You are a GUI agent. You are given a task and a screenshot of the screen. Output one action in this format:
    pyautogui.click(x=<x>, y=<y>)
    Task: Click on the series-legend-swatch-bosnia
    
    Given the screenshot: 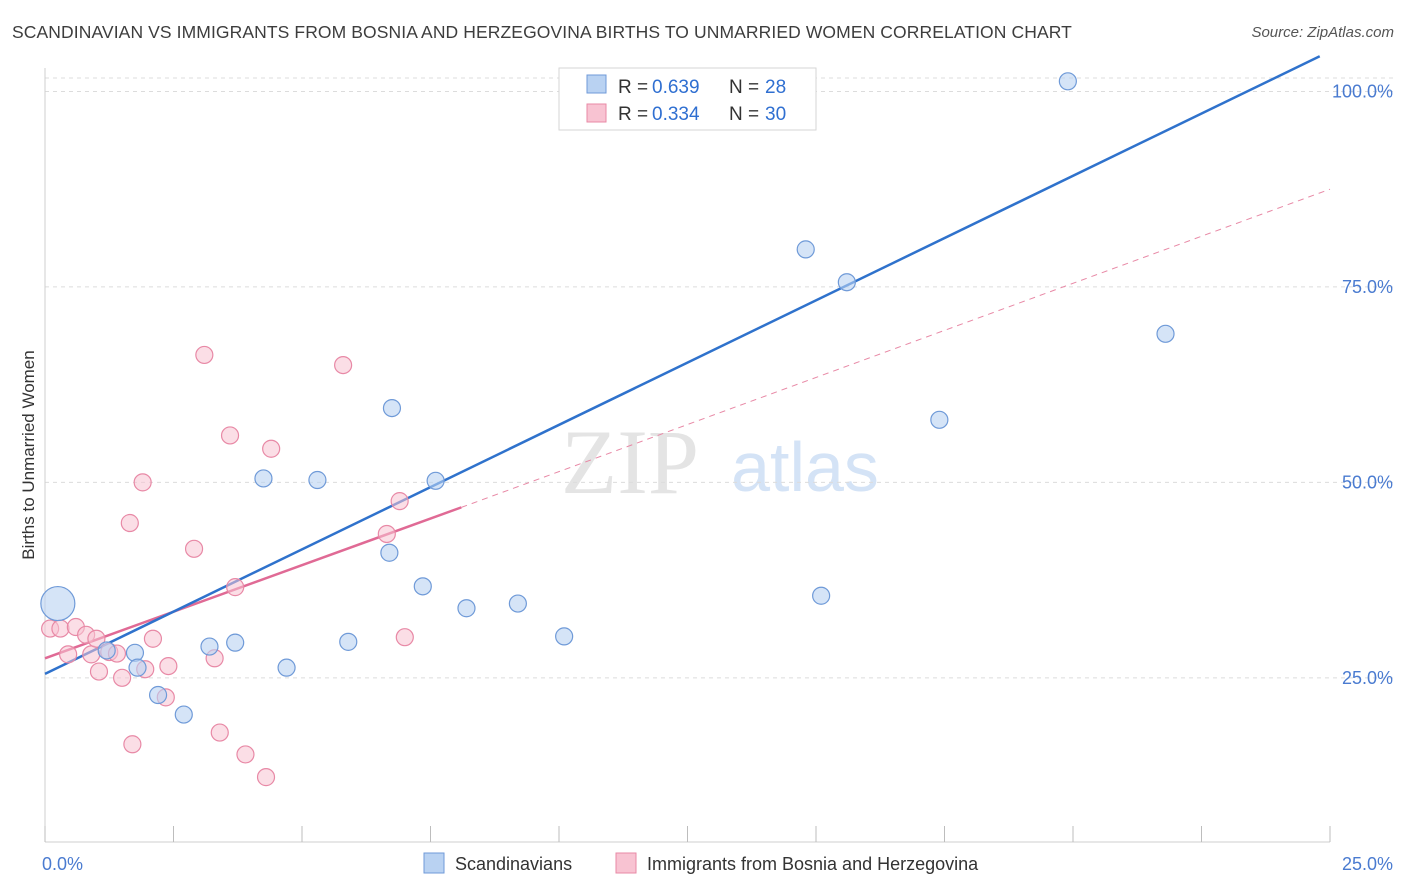 What is the action you would take?
    pyautogui.click(x=626, y=863)
    